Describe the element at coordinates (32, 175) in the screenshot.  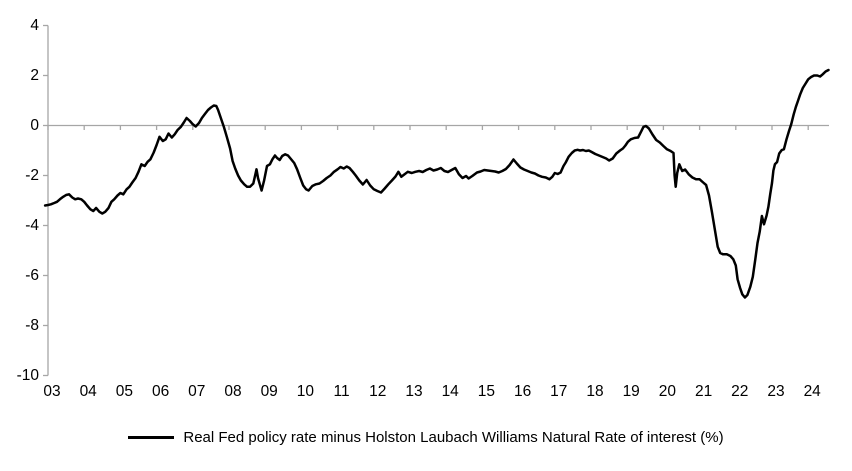
I see `y-axis-label: -2` at that location.